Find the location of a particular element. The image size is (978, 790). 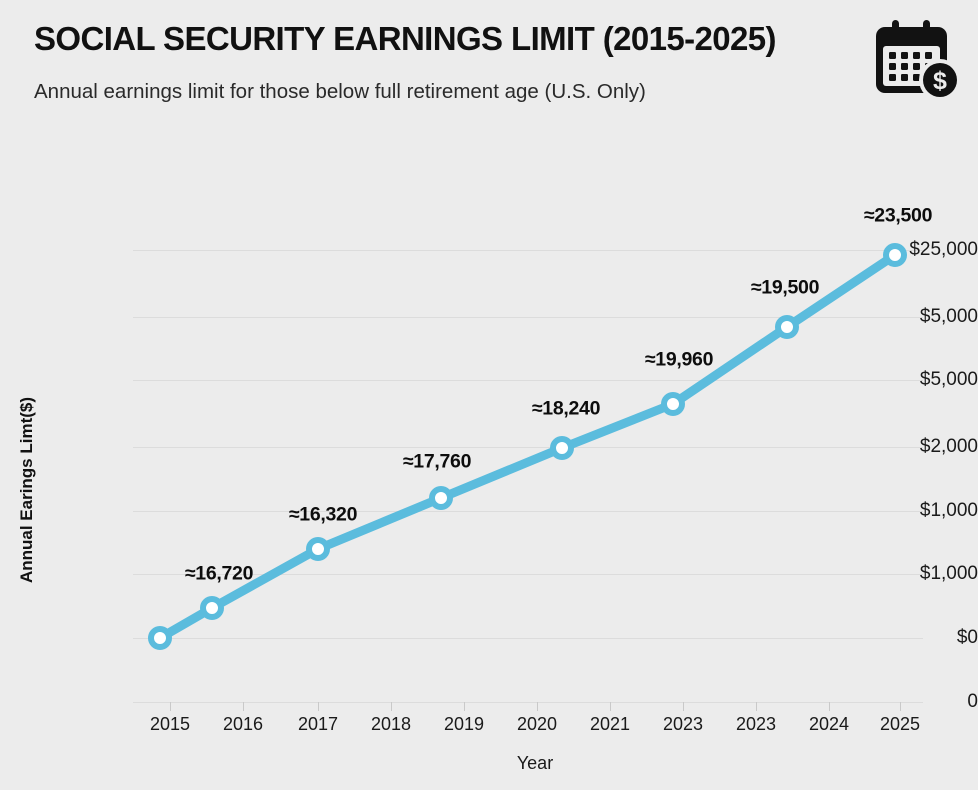

data-point-label: ≈18,240 is located at coordinates (566, 408).